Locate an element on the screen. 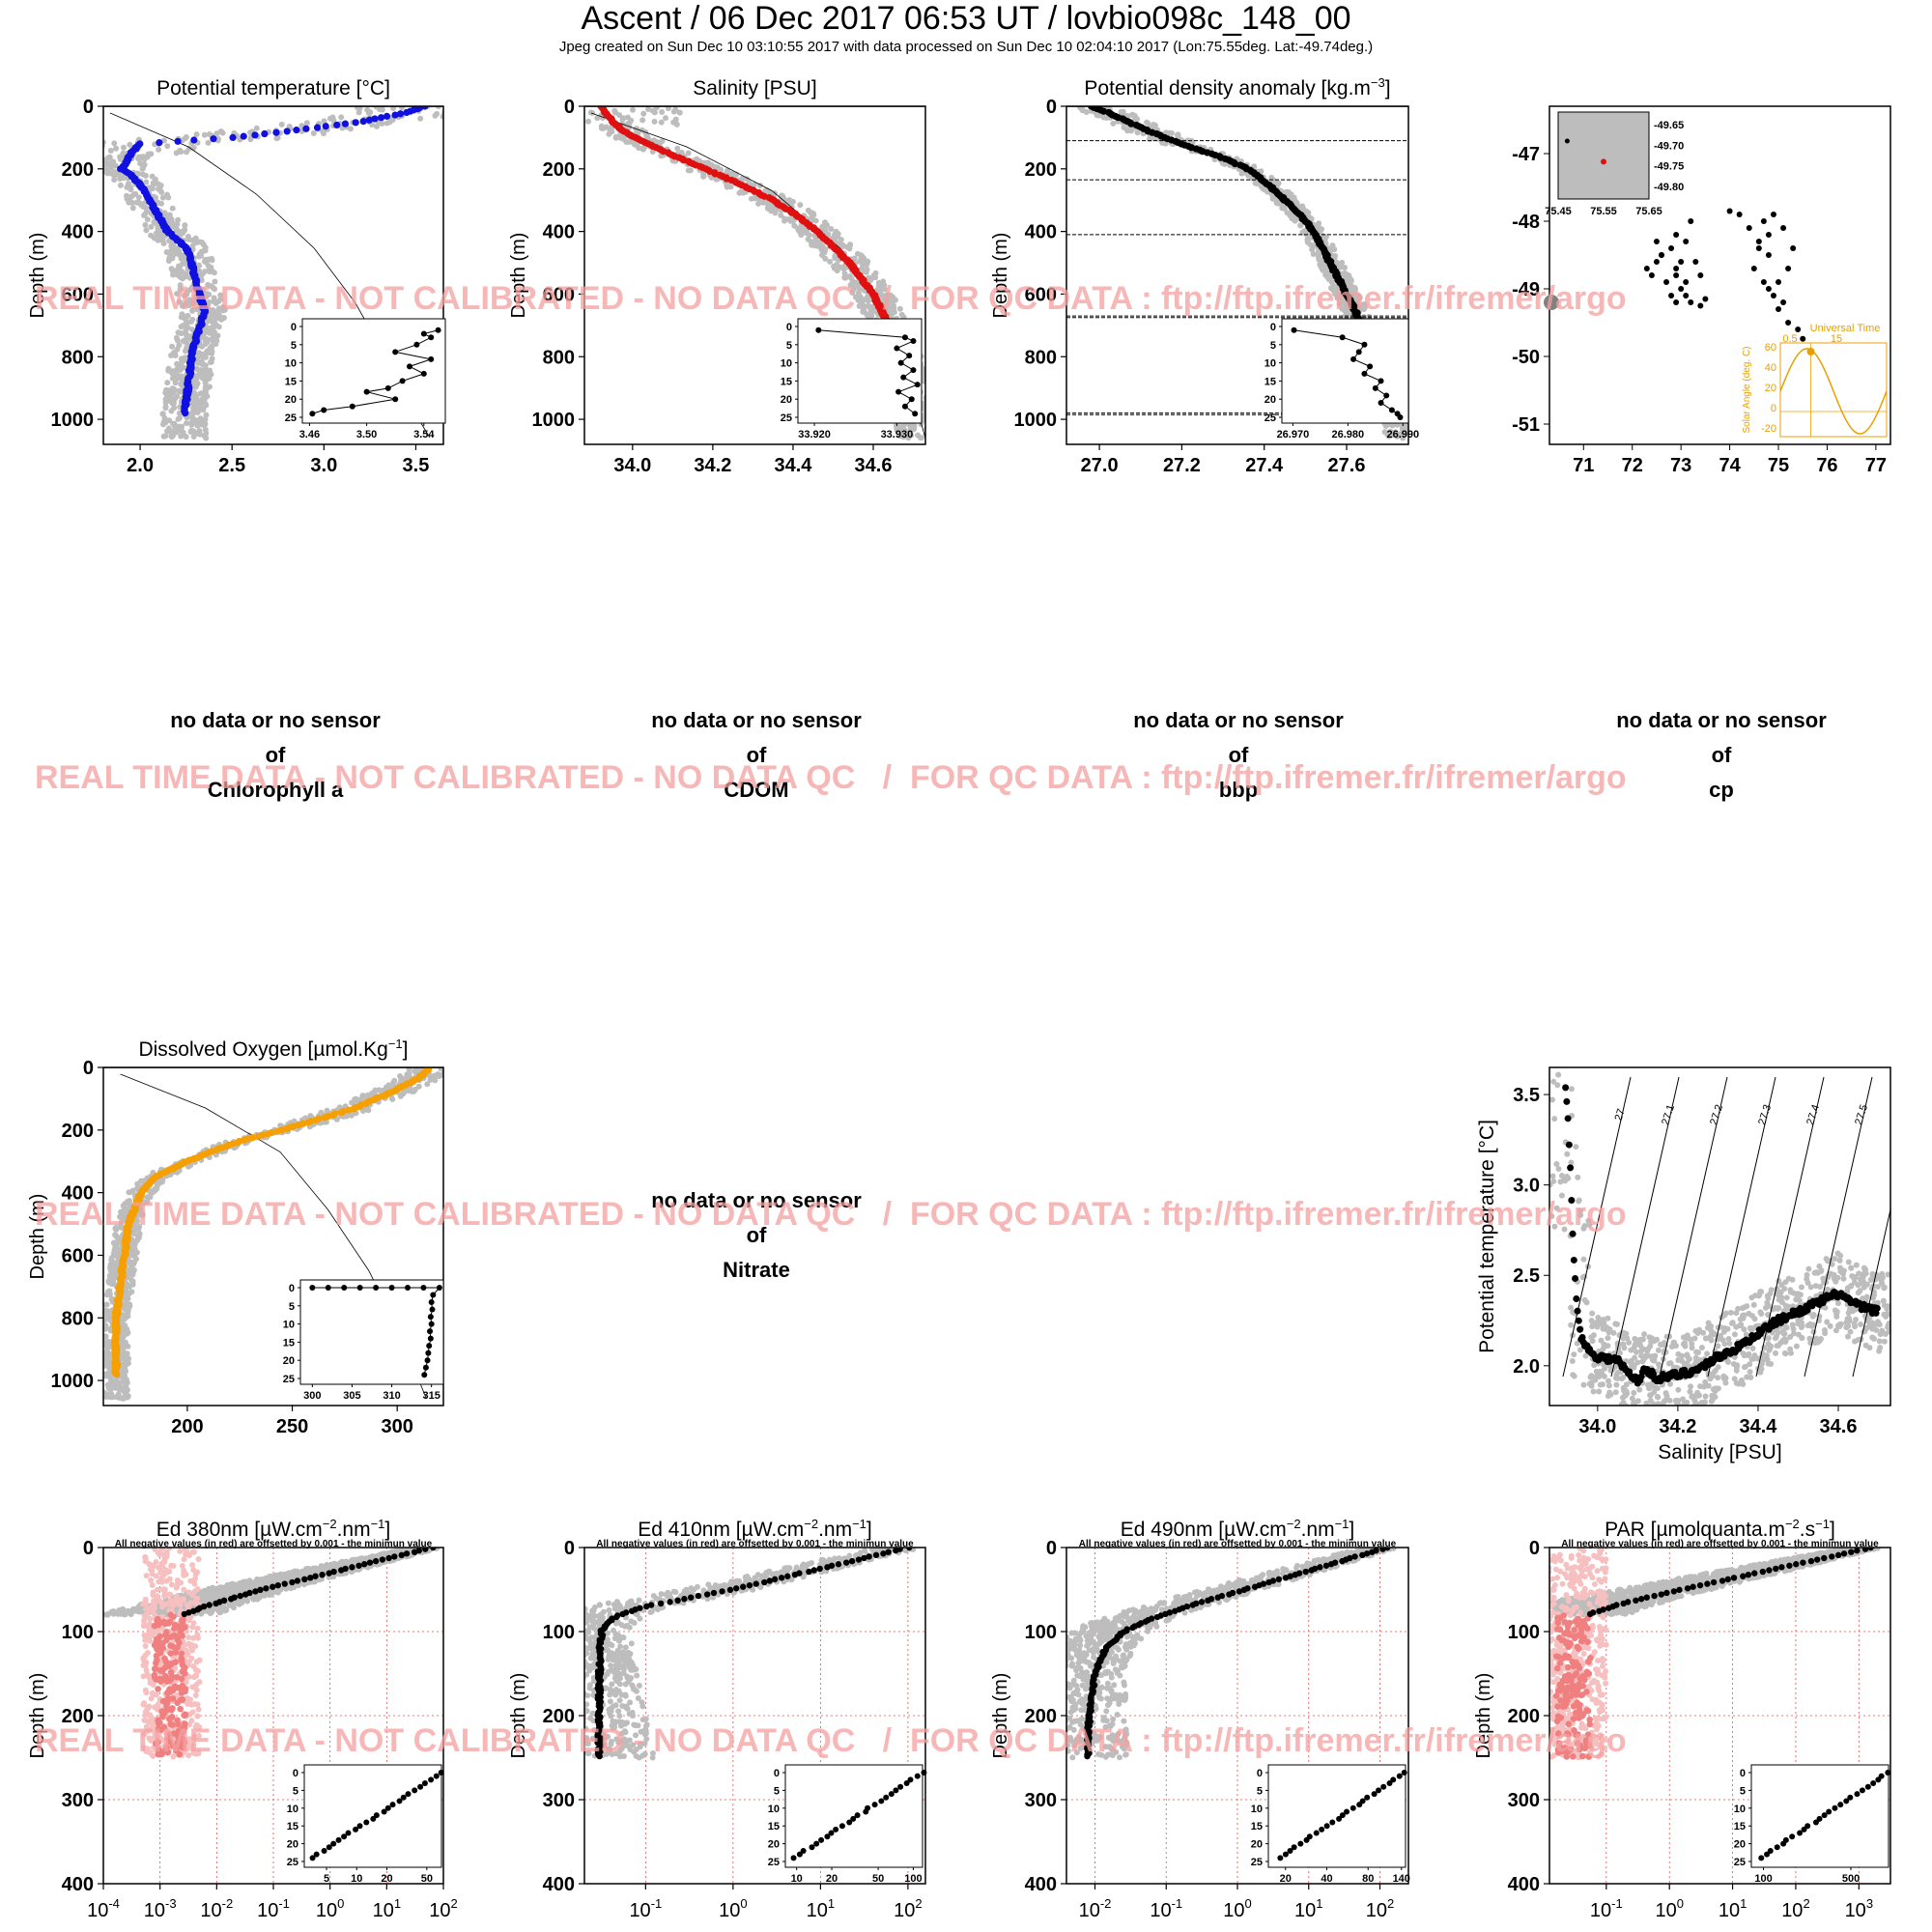 This screenshot has height=1932, width=1932. sal-inset-frame is located at coordinates (860, 371).